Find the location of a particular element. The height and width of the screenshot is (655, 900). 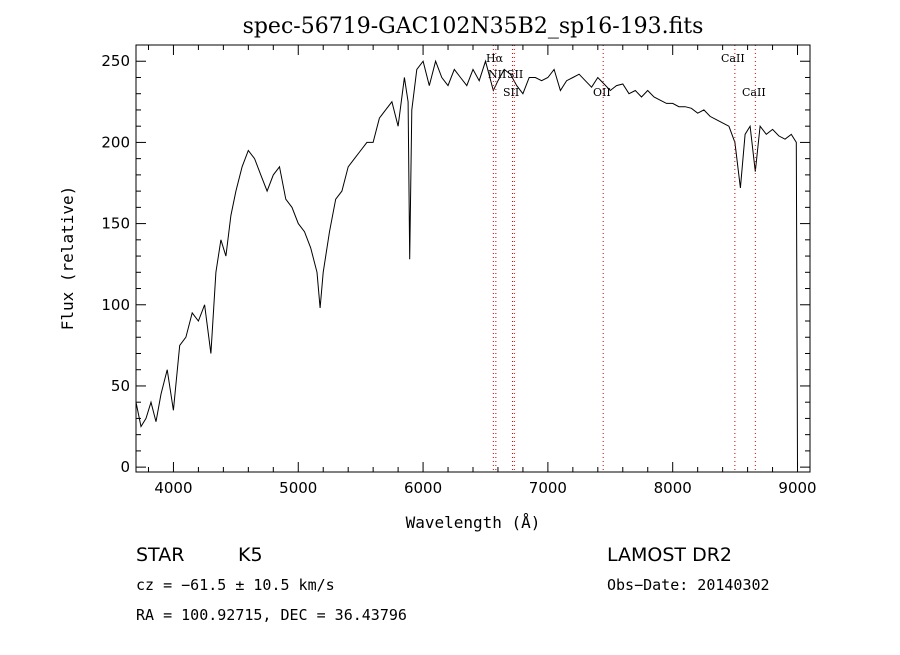

line-label-halpha: Hα is located at coordinates (495, 58).